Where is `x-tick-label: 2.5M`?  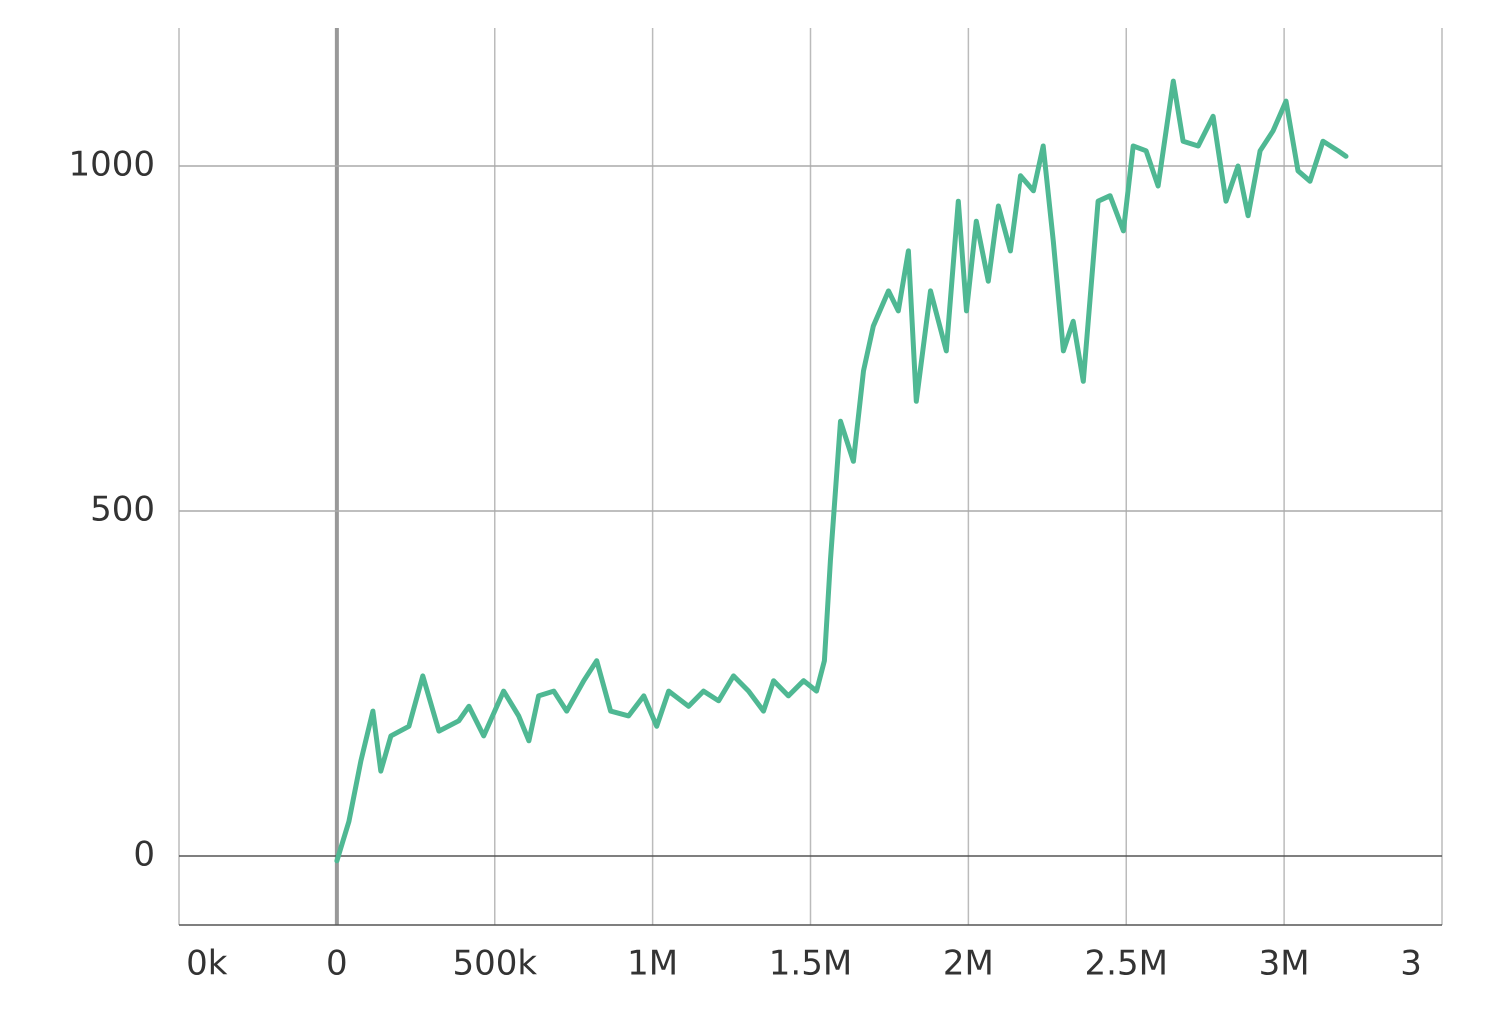
x-tick-label: 2.5M is located at coordinates (1126, 964).